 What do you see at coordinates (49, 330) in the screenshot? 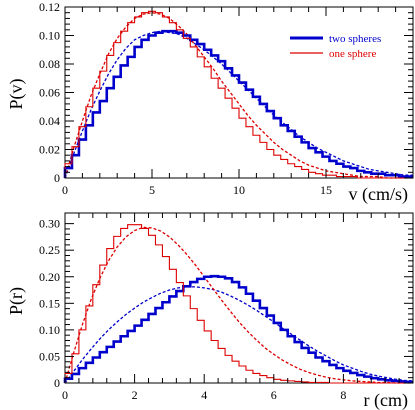
I see `distance-y-tick-label: 0.10` at bounding box center [49, 330].